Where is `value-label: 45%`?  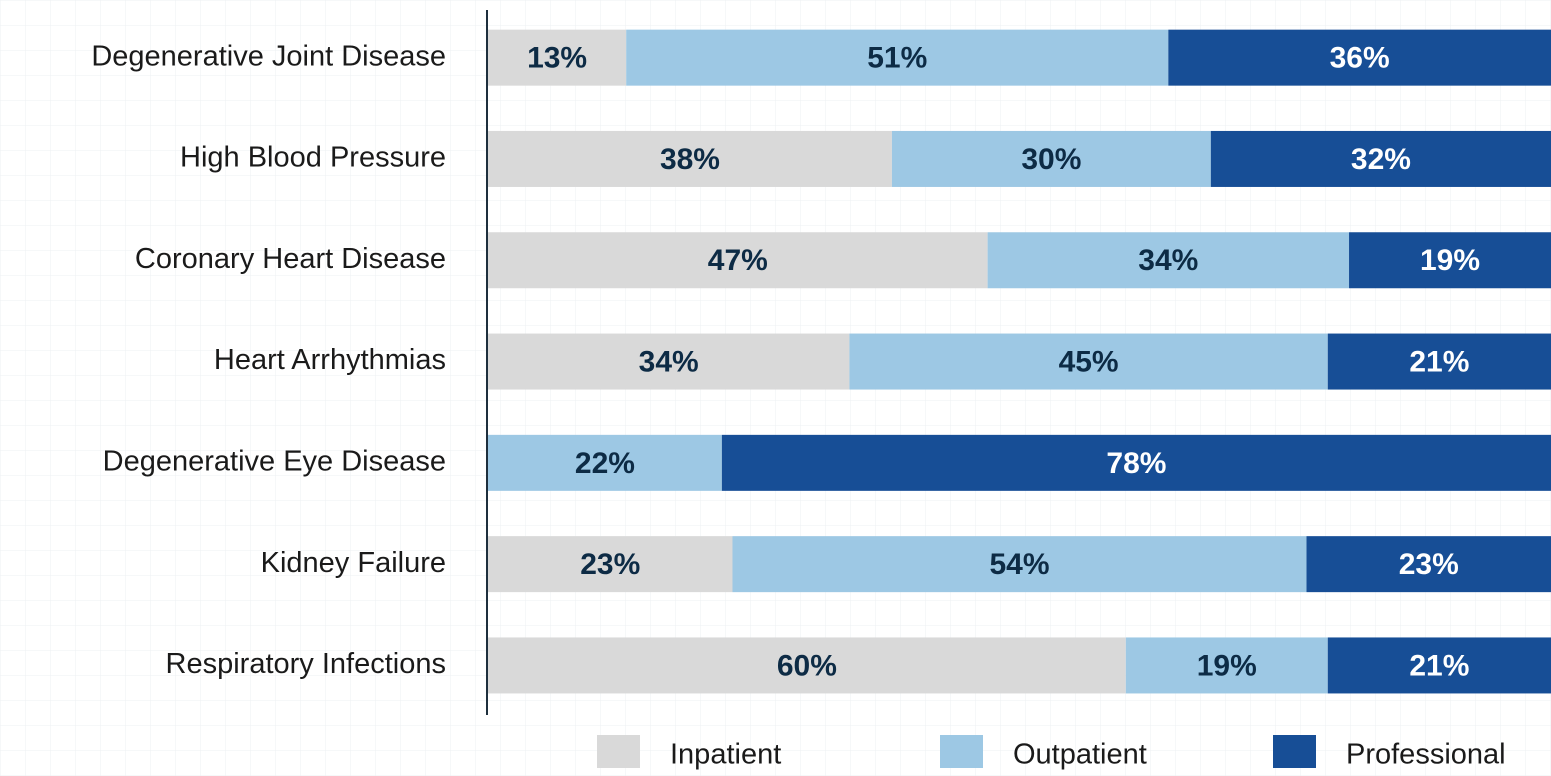
value-label: 45% is located at coordinates (1089, 361).